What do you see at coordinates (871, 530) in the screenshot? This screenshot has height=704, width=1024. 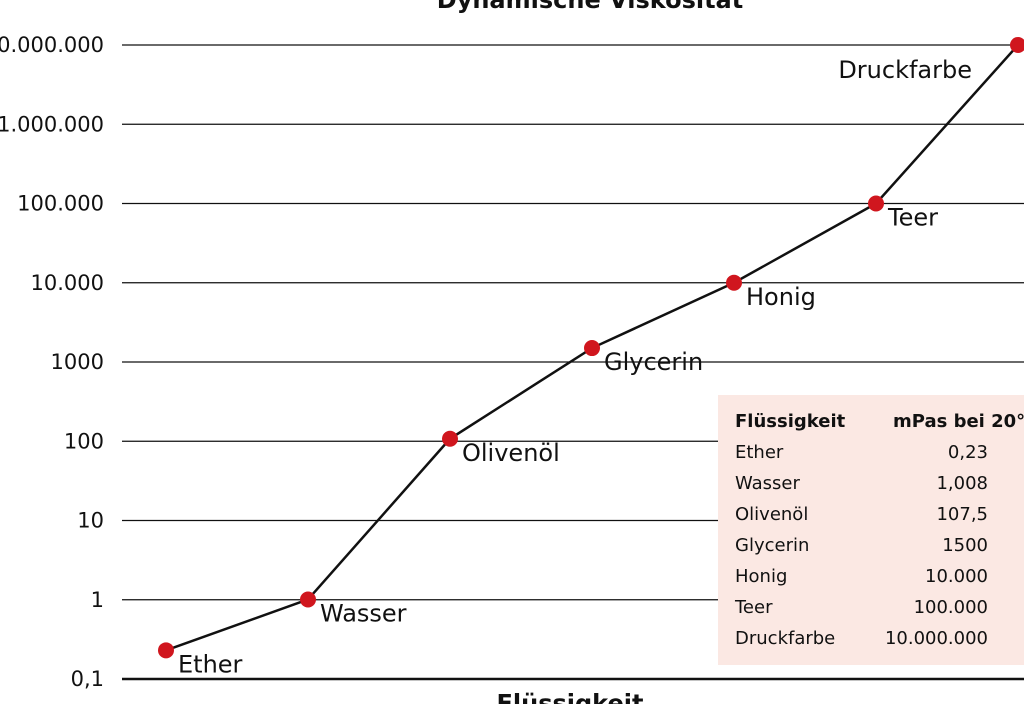 I see `table-background` at bounding box center [871, 530].